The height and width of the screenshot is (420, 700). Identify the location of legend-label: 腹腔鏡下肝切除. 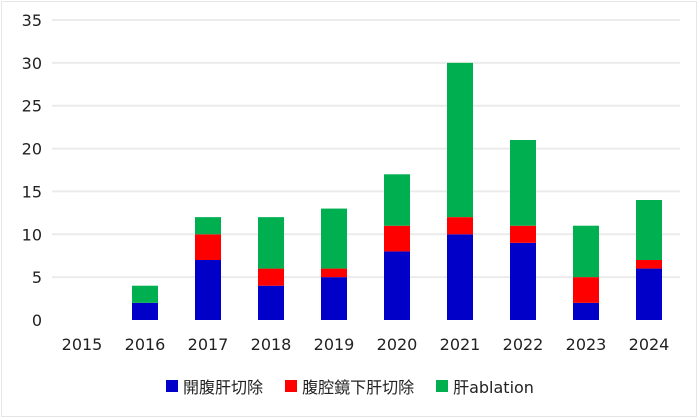
(358, 387).